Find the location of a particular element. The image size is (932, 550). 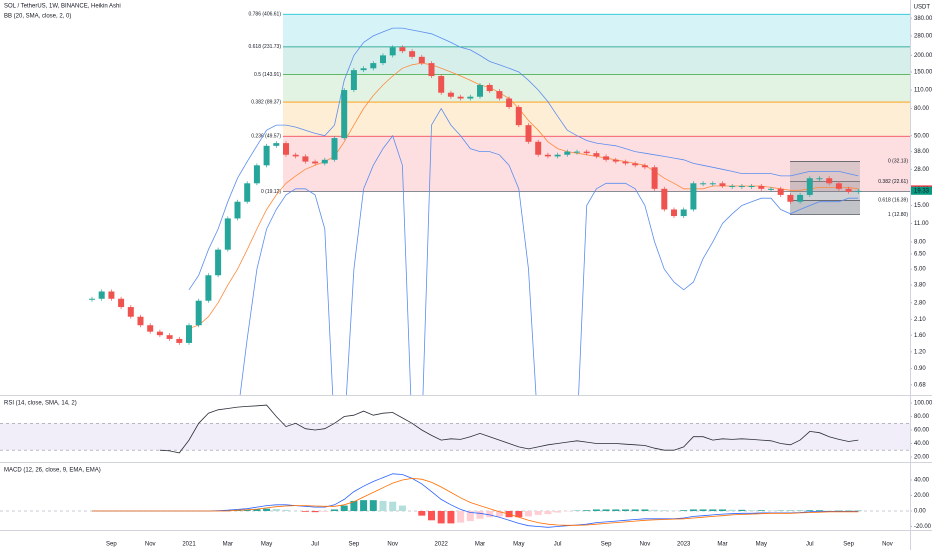

macd-line is located at coordinates (475, 500).